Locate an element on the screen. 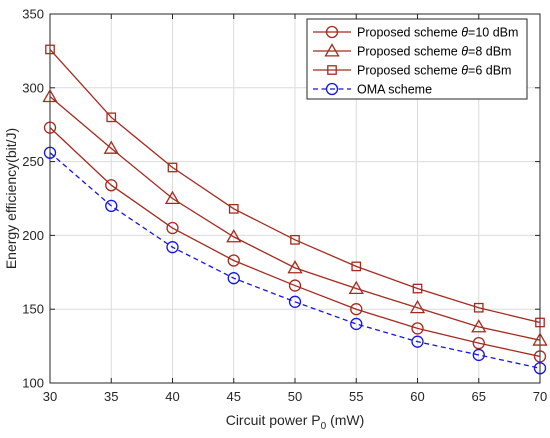 Image resolution: width=550 pixels, height=438 pixels. legend-item: Proposed scheme θ=6 dBm is located at coordinates (412, 71).